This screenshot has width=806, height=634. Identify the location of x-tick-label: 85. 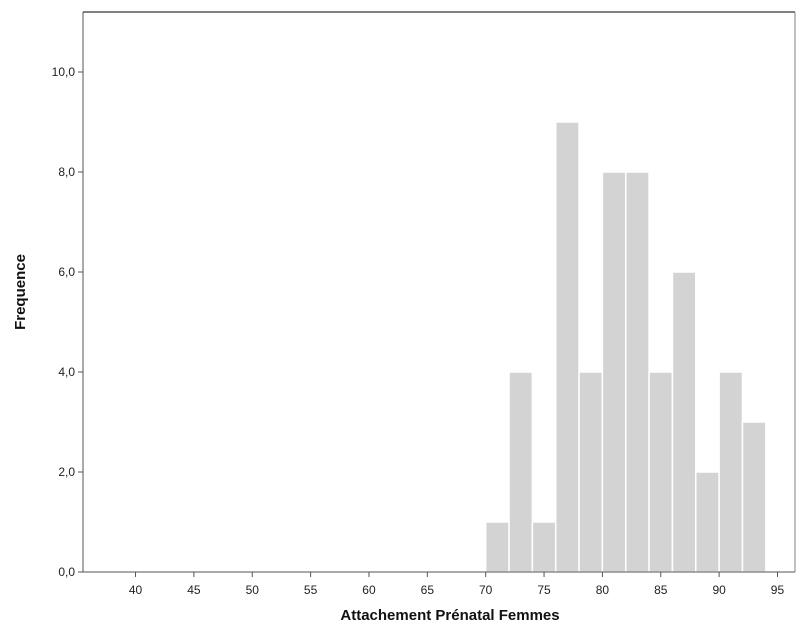
(661, 590).